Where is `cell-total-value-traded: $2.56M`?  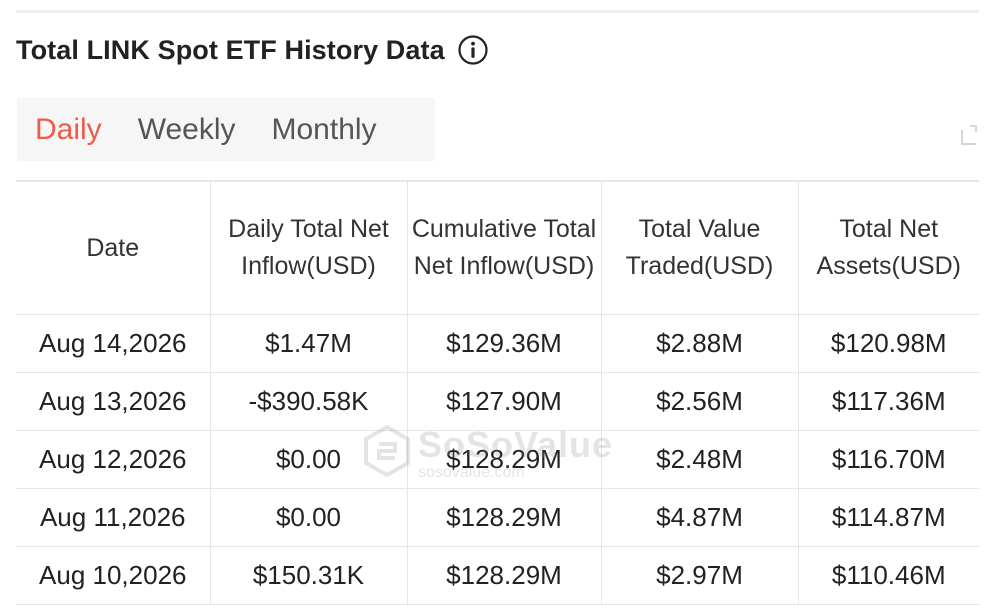
cell-total-value-traded: $2.56M is located at coordinates (699, 401).